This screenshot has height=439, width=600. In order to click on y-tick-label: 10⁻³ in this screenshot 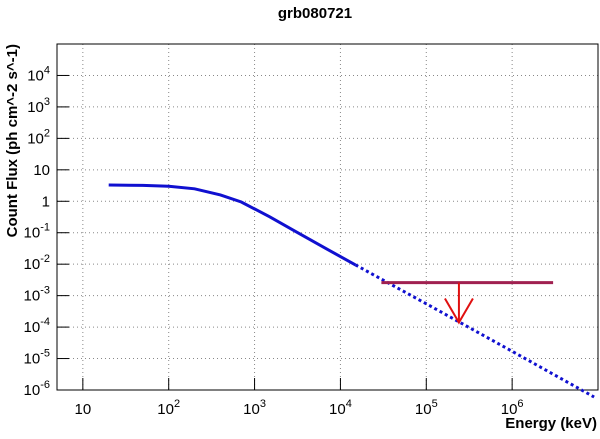, I will do `click(37, 295)`.